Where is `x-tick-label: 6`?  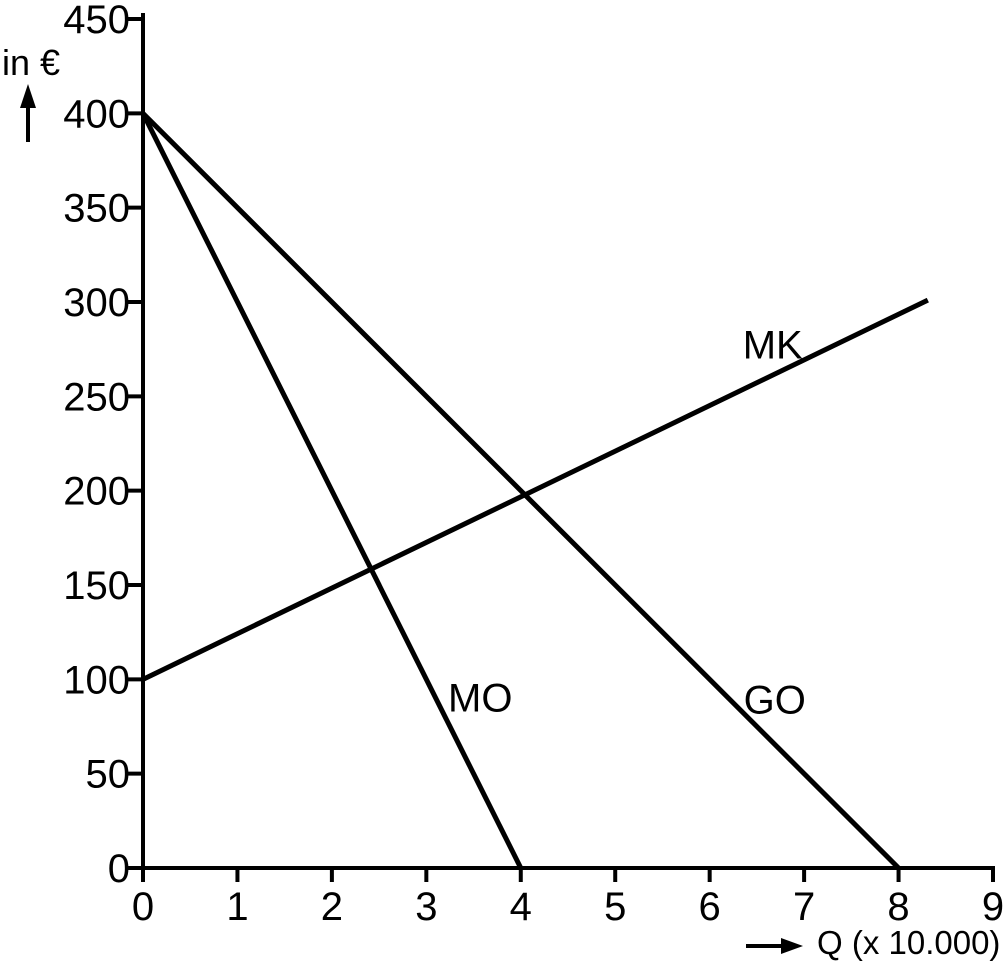 x-tick-label: 6 is located at coordinates (710, 907).